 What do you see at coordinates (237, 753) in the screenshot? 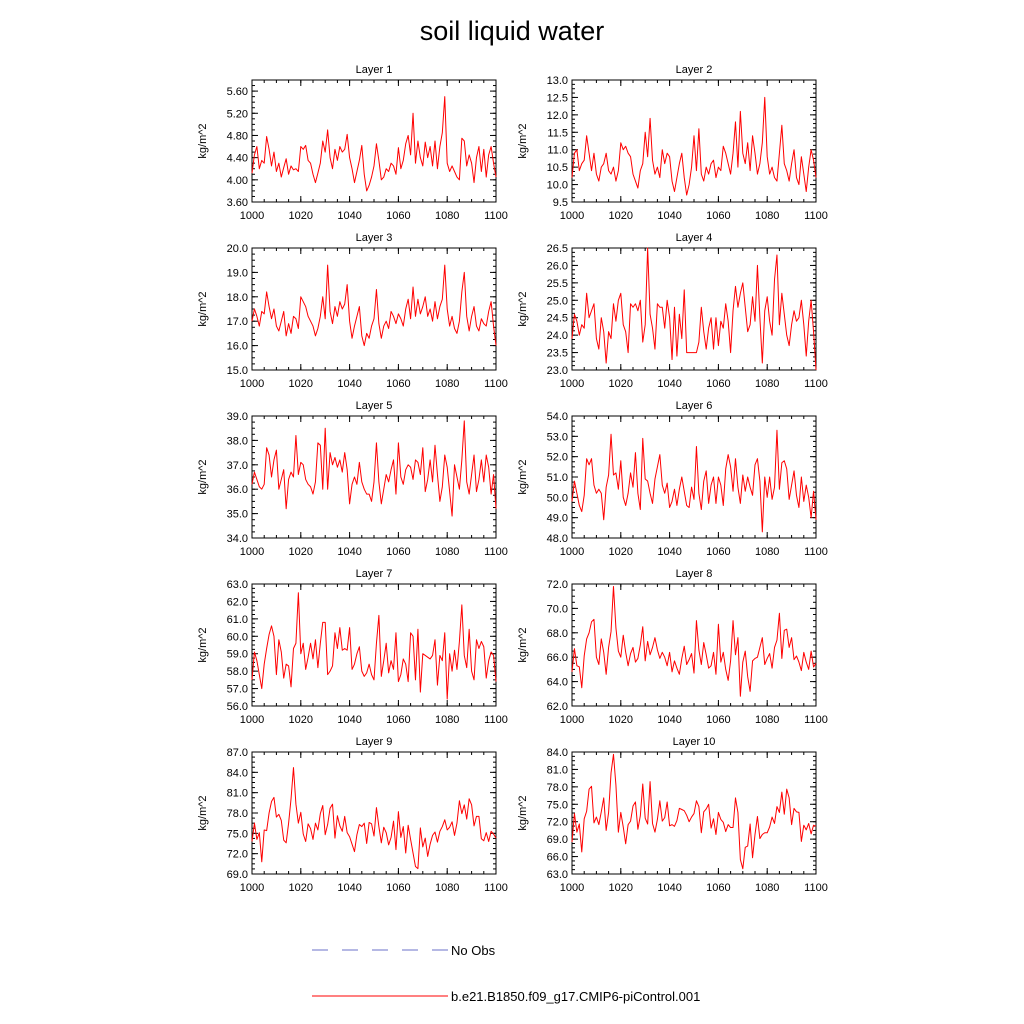
I see `y-tick-label: 87.0` at bounding box center [237, 753].